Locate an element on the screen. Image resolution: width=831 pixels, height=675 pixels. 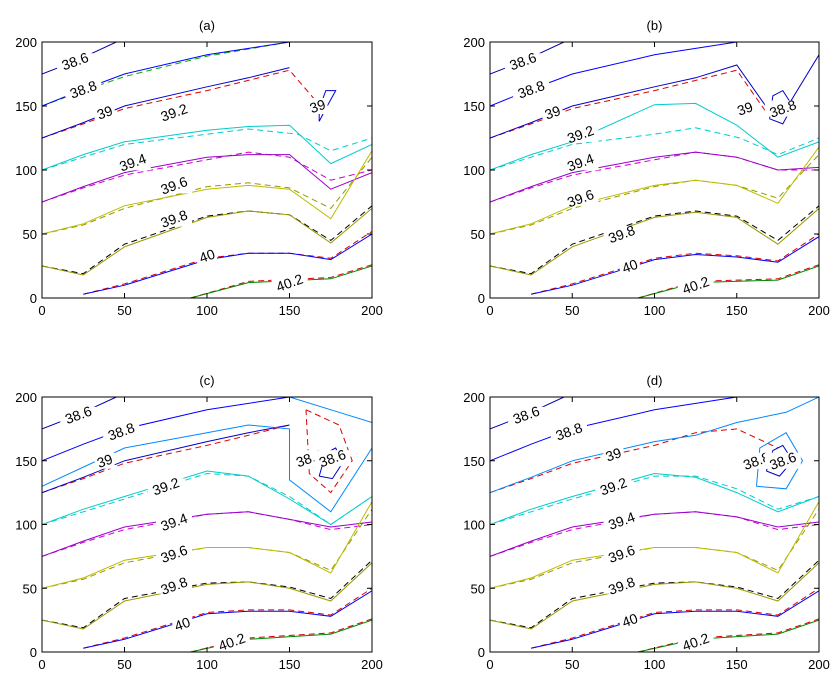
panel-title: (d) is located at coordinates (655, 380).